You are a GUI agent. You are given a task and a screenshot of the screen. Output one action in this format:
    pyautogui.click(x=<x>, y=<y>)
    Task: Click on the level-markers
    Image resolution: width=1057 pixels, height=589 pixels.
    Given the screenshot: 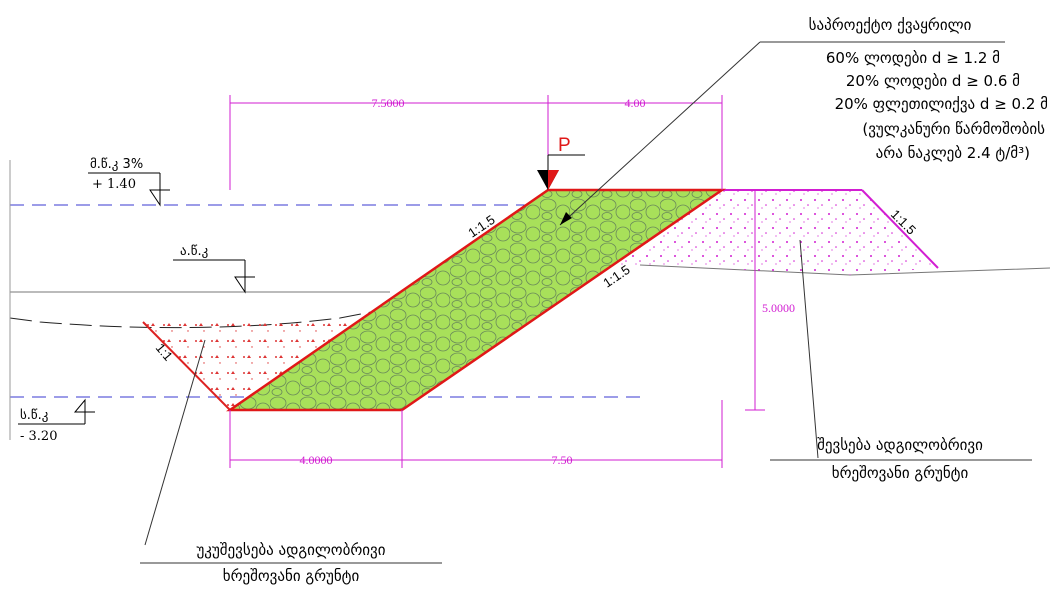 What is the action you would take?
    pyautogui.click(x=136, y=298)
    